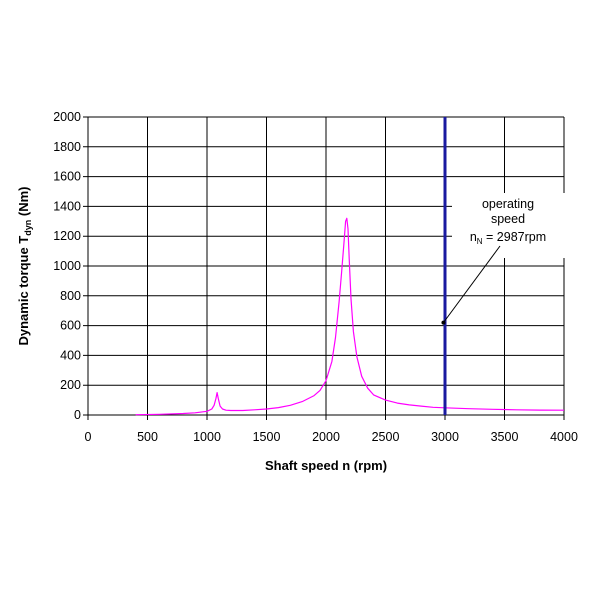 This screenshot has height=600, width=600. What do you see at coordinates (445, 437) in the screenshot?
I see `x-tick-label: 3000` at bounding box center [445, 437].